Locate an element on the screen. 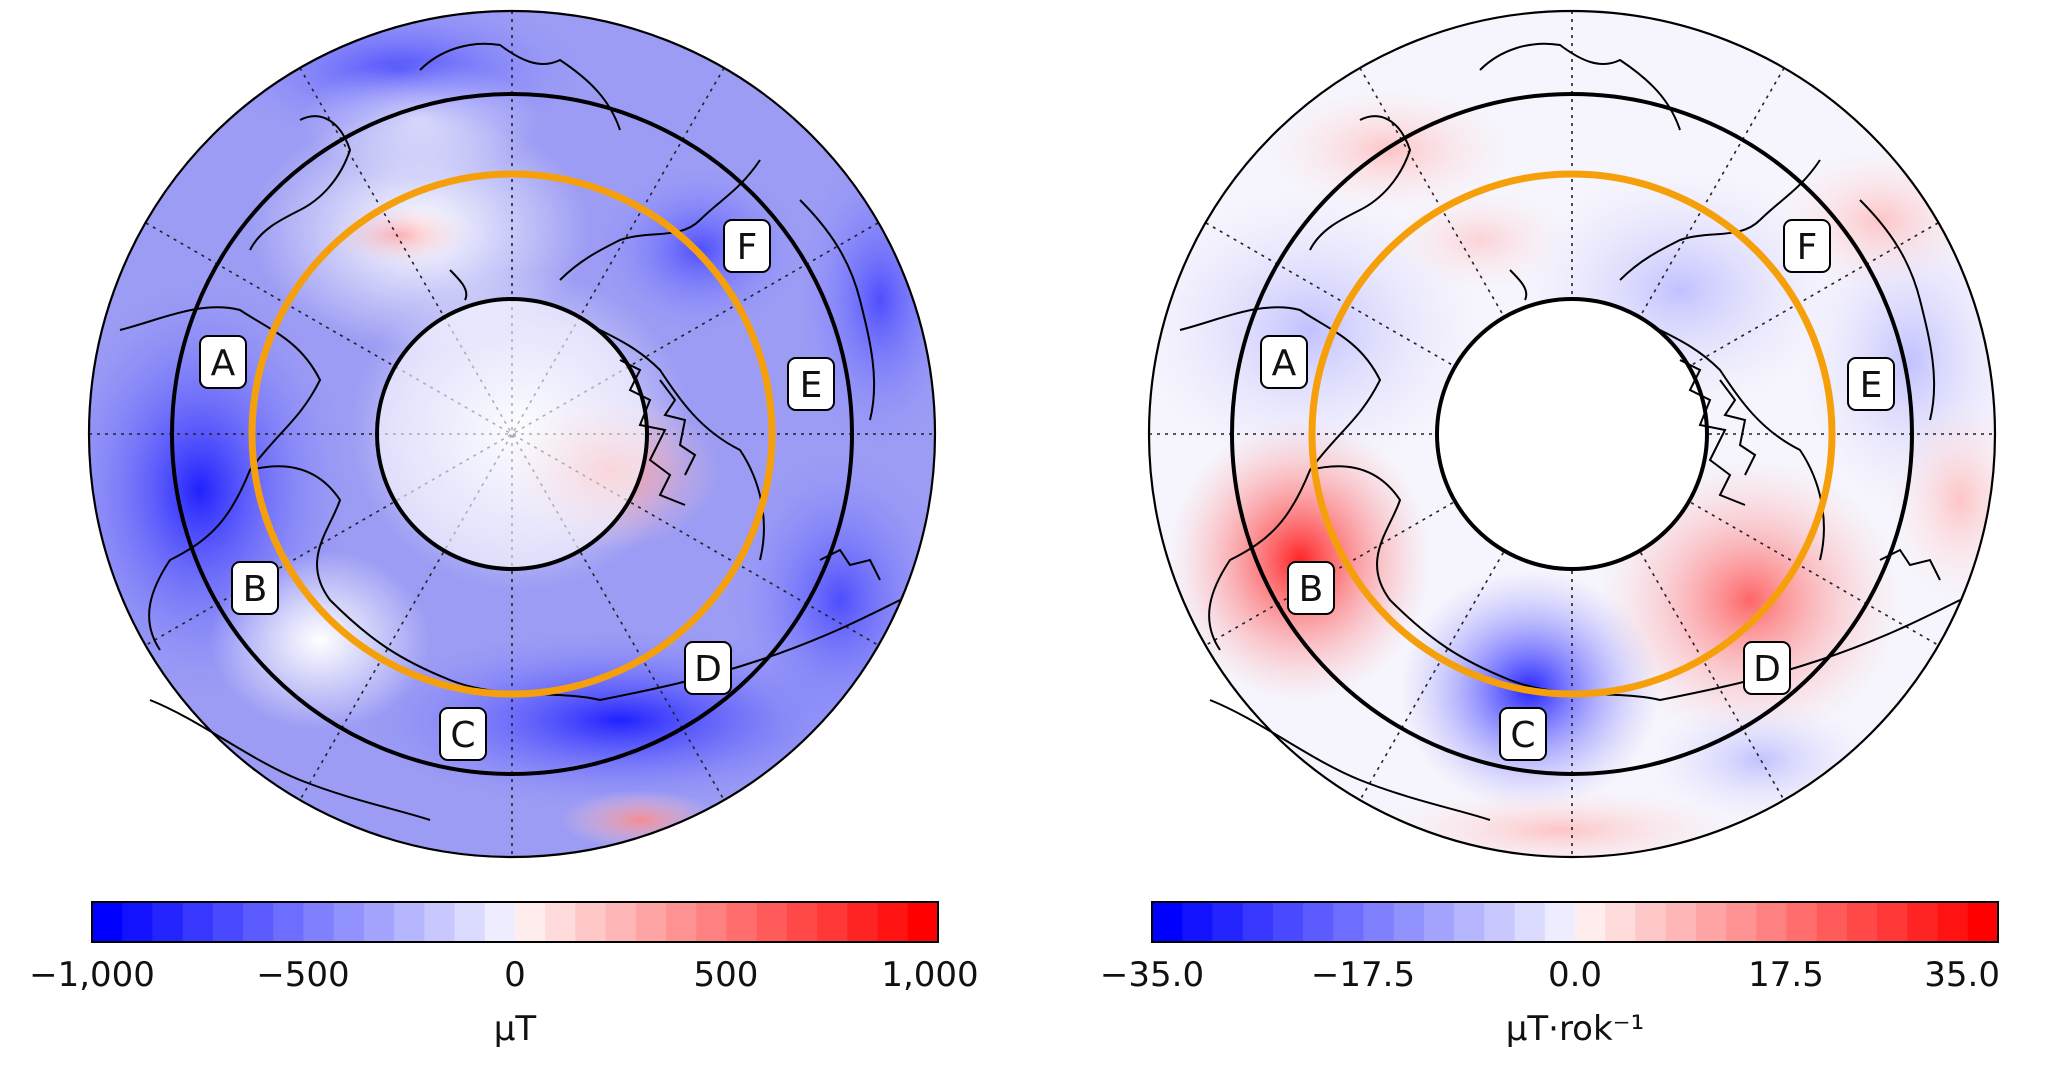 The width and height of the screenshot is (2048, 1067). right-center-area is located at coordinates (1572, 434).